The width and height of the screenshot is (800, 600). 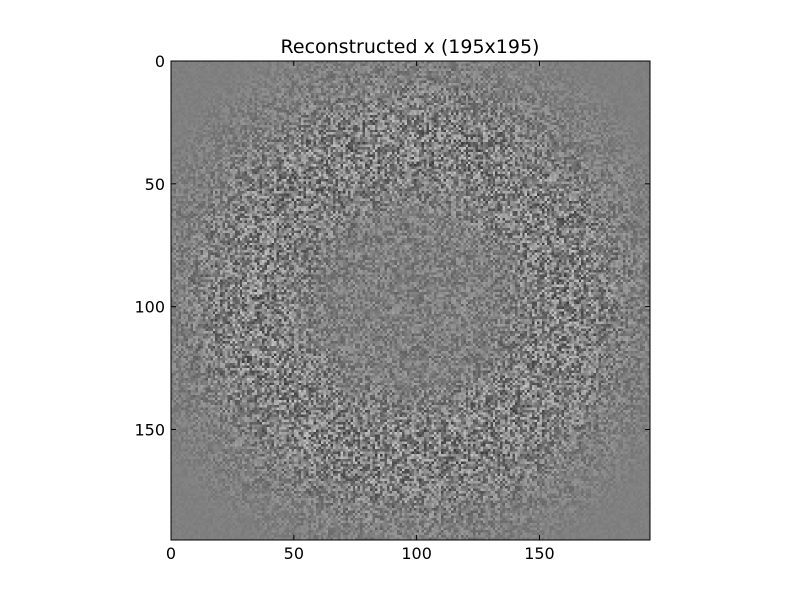 I want to click on y-tick-label: 50, so click(x=155, y=184).